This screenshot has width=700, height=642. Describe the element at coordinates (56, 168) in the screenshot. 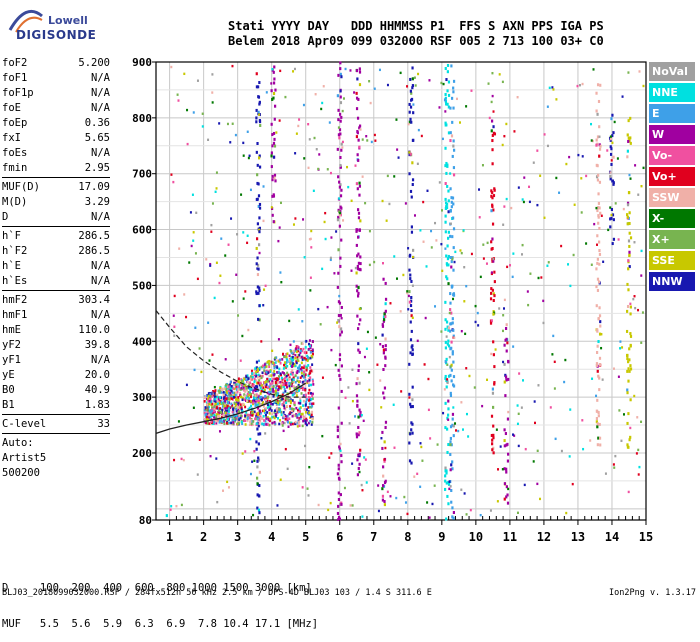

I see `param-row-fmin: fmin 2.95` at that location.